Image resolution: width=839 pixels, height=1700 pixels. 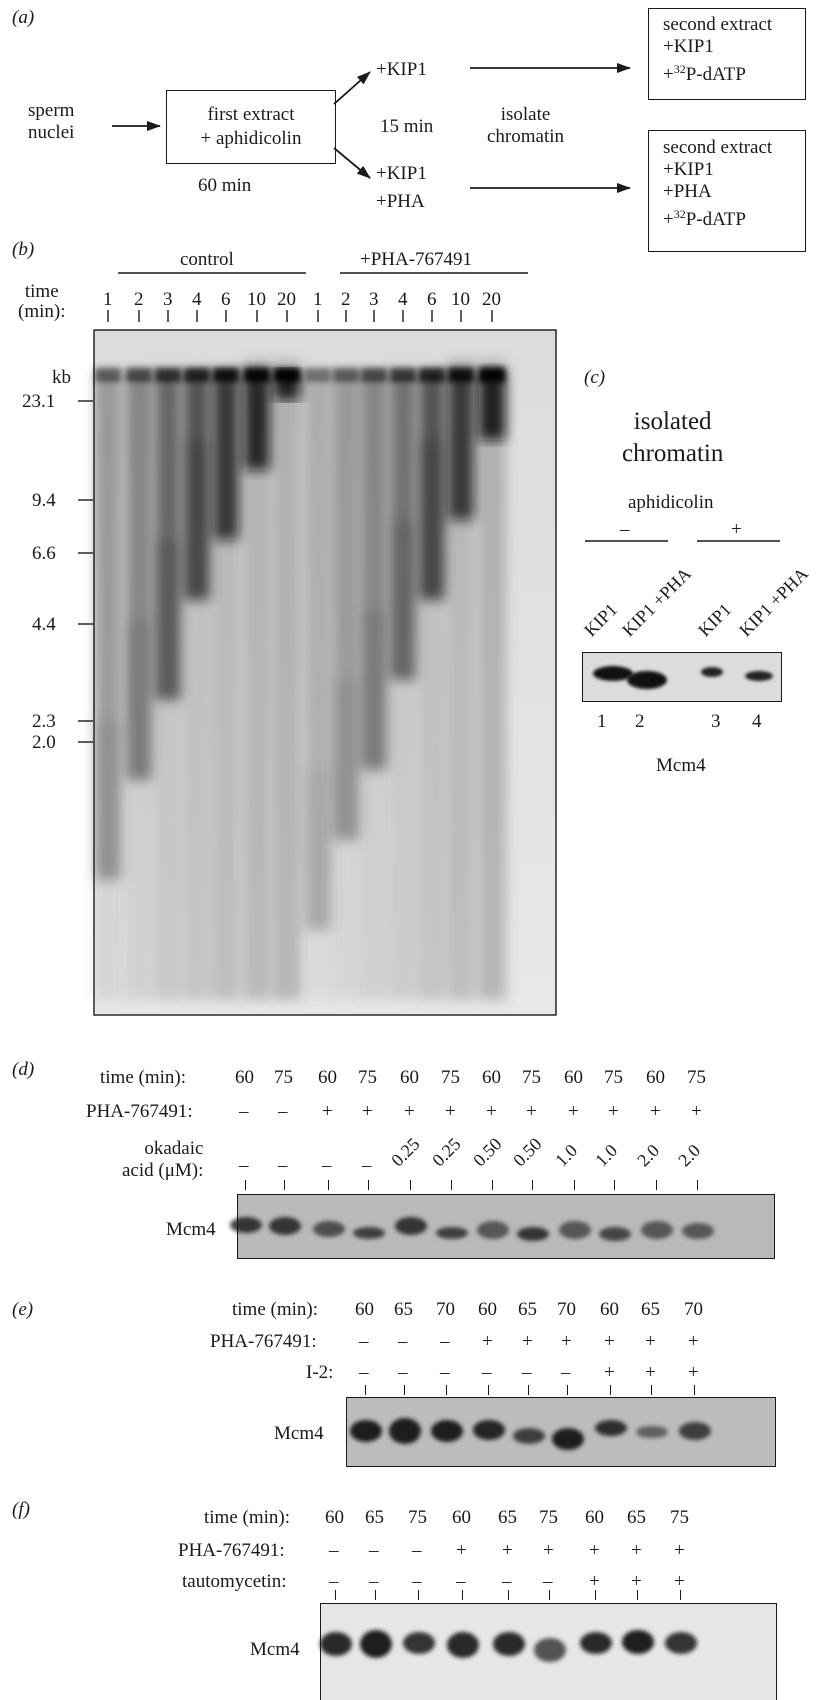 What do you see at coordinates (636, 1550) in the screenshot?
I see `f-pha-8: +` at bounding box center [636, 1550].